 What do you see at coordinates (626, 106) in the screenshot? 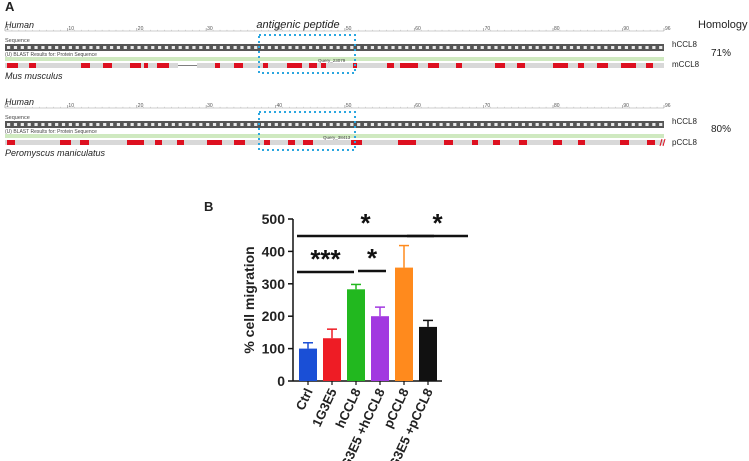
I see `ruler-tick-label: 90` at bounding box center [626, 106].